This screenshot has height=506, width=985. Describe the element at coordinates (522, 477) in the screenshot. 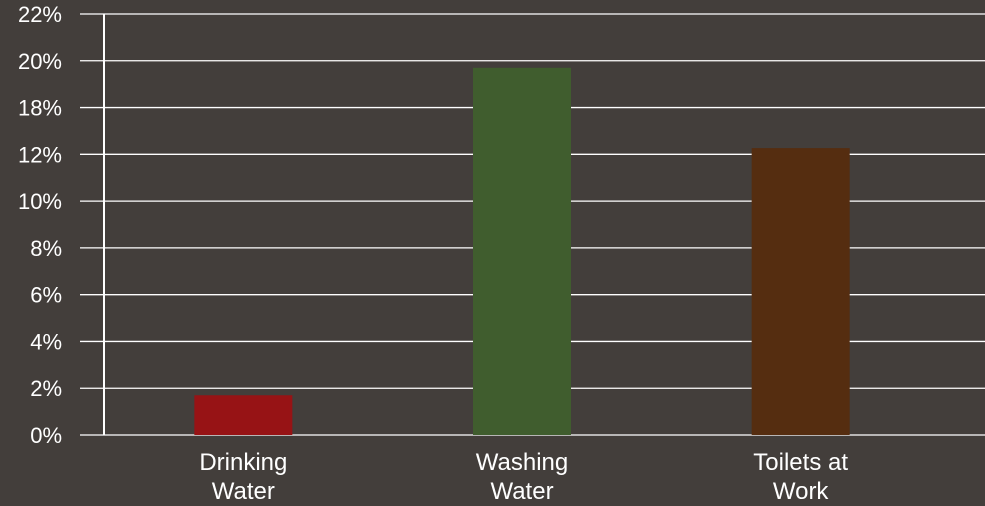

I see `x-tick-label: Washing Water` at that location.